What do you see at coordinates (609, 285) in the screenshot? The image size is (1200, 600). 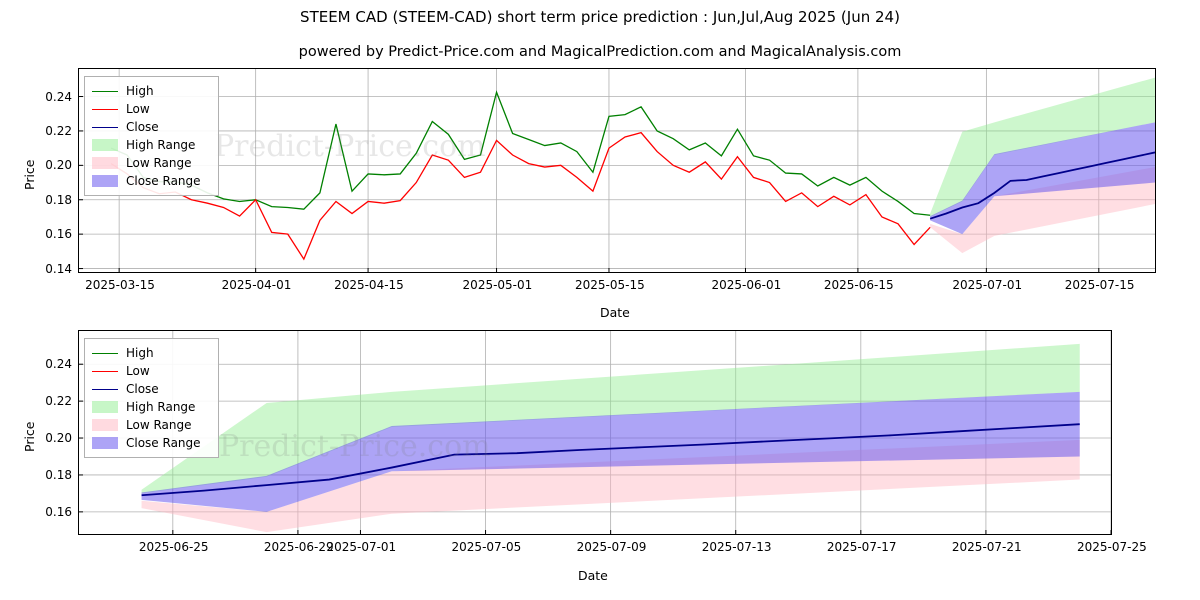 I see `x-tick-label: 2025-05-15` at bounding box center [609, 285].